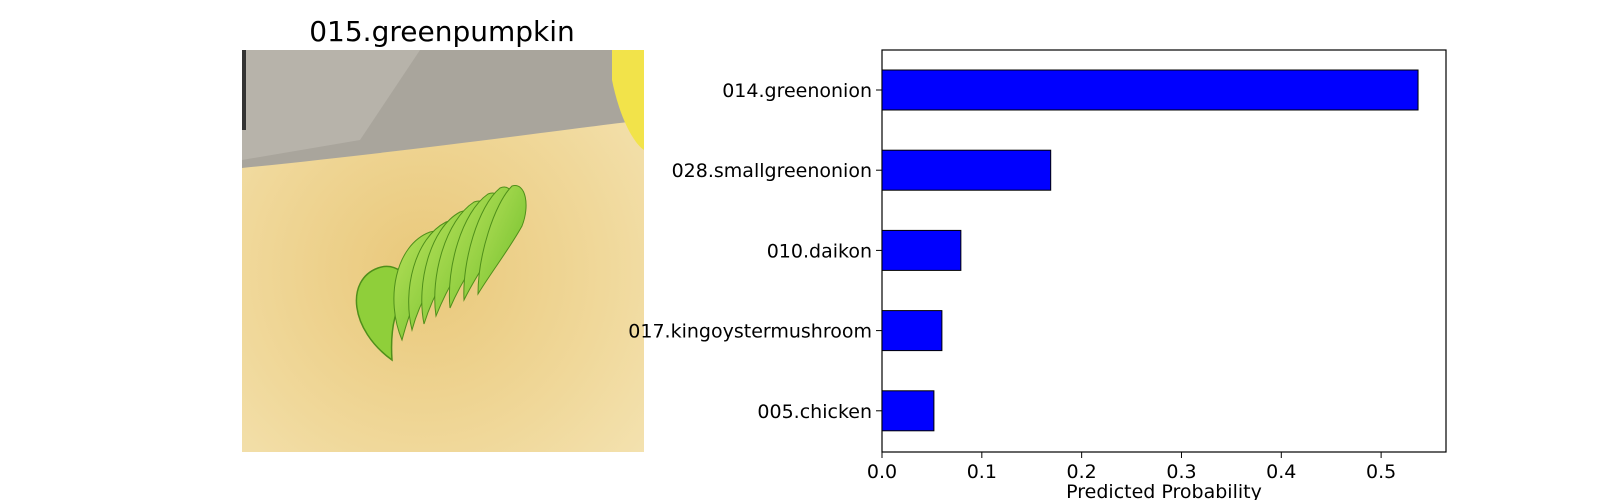 Image resolution: width=1600 pixels, height=500 pixels. Describe the element at coordinates (772, 171) in the screenshot. I see `y-tick-label: 028.smallgreenonion` at that location.